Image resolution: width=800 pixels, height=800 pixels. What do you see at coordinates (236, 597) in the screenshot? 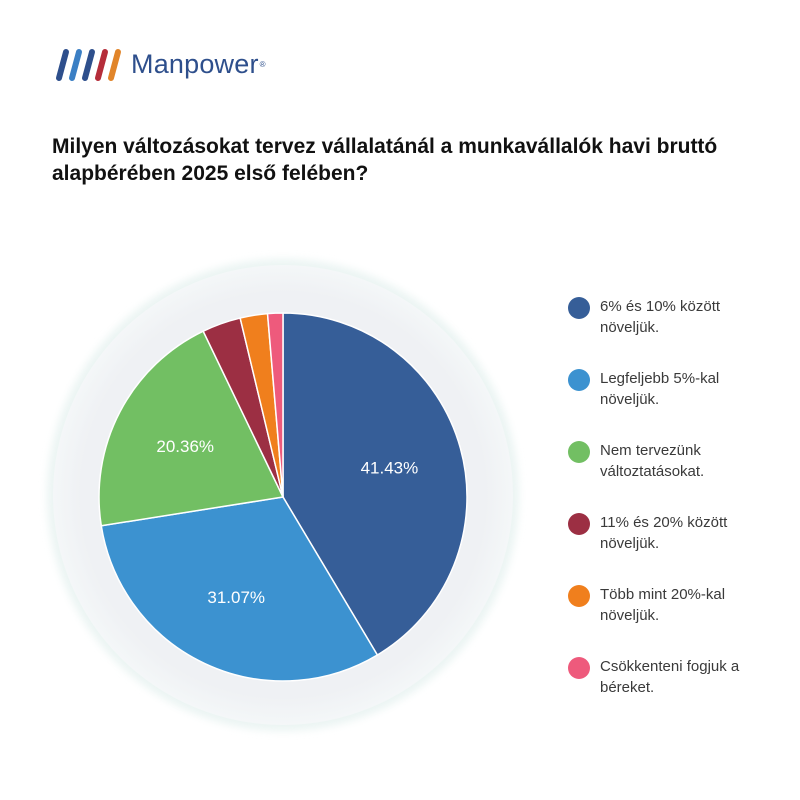
I see `slice-data-label: 31.07%` at bounding box center [236, 597].